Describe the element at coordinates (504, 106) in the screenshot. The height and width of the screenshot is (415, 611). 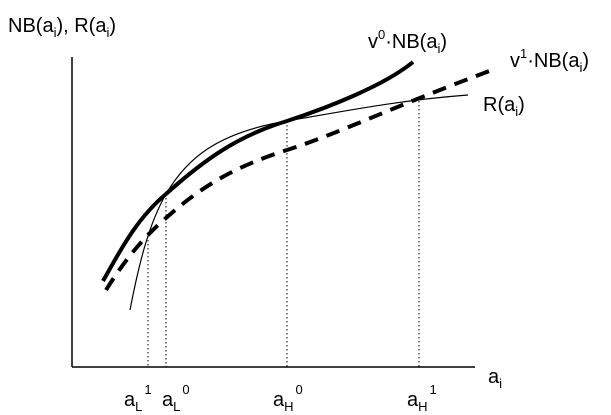
I see `label-r: R(ai)` at that location.